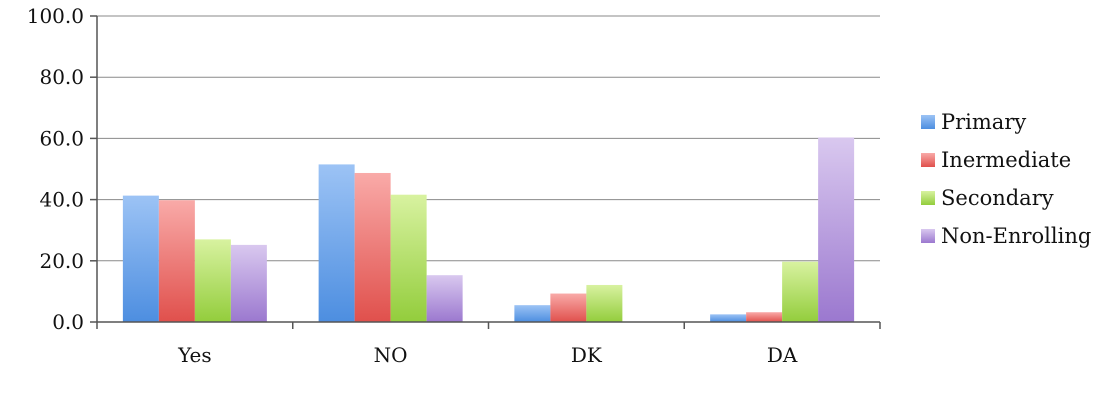 Image resolution: width=1117 pixels, height=400 pixels. Describe the element at coordinates (212, 280) in the screenshot. I see `bar-secondary-yes` at that location.